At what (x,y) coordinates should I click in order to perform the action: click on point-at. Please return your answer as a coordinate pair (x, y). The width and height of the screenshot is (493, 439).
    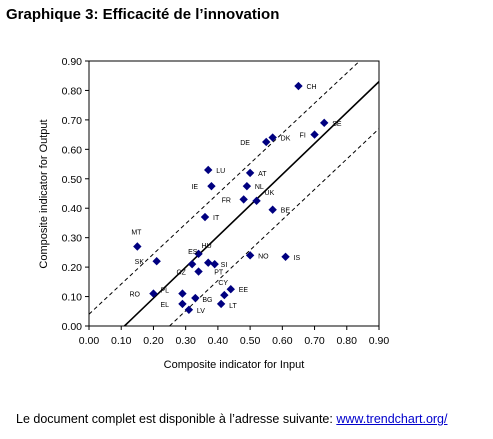
    Looking at the image, I should click on (250, 173).